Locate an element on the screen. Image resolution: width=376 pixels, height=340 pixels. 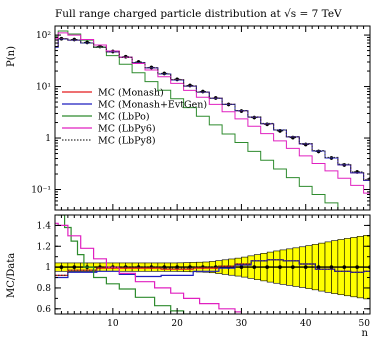
ratio-x-tick-label: 20 is located at coordinates (177, 324).